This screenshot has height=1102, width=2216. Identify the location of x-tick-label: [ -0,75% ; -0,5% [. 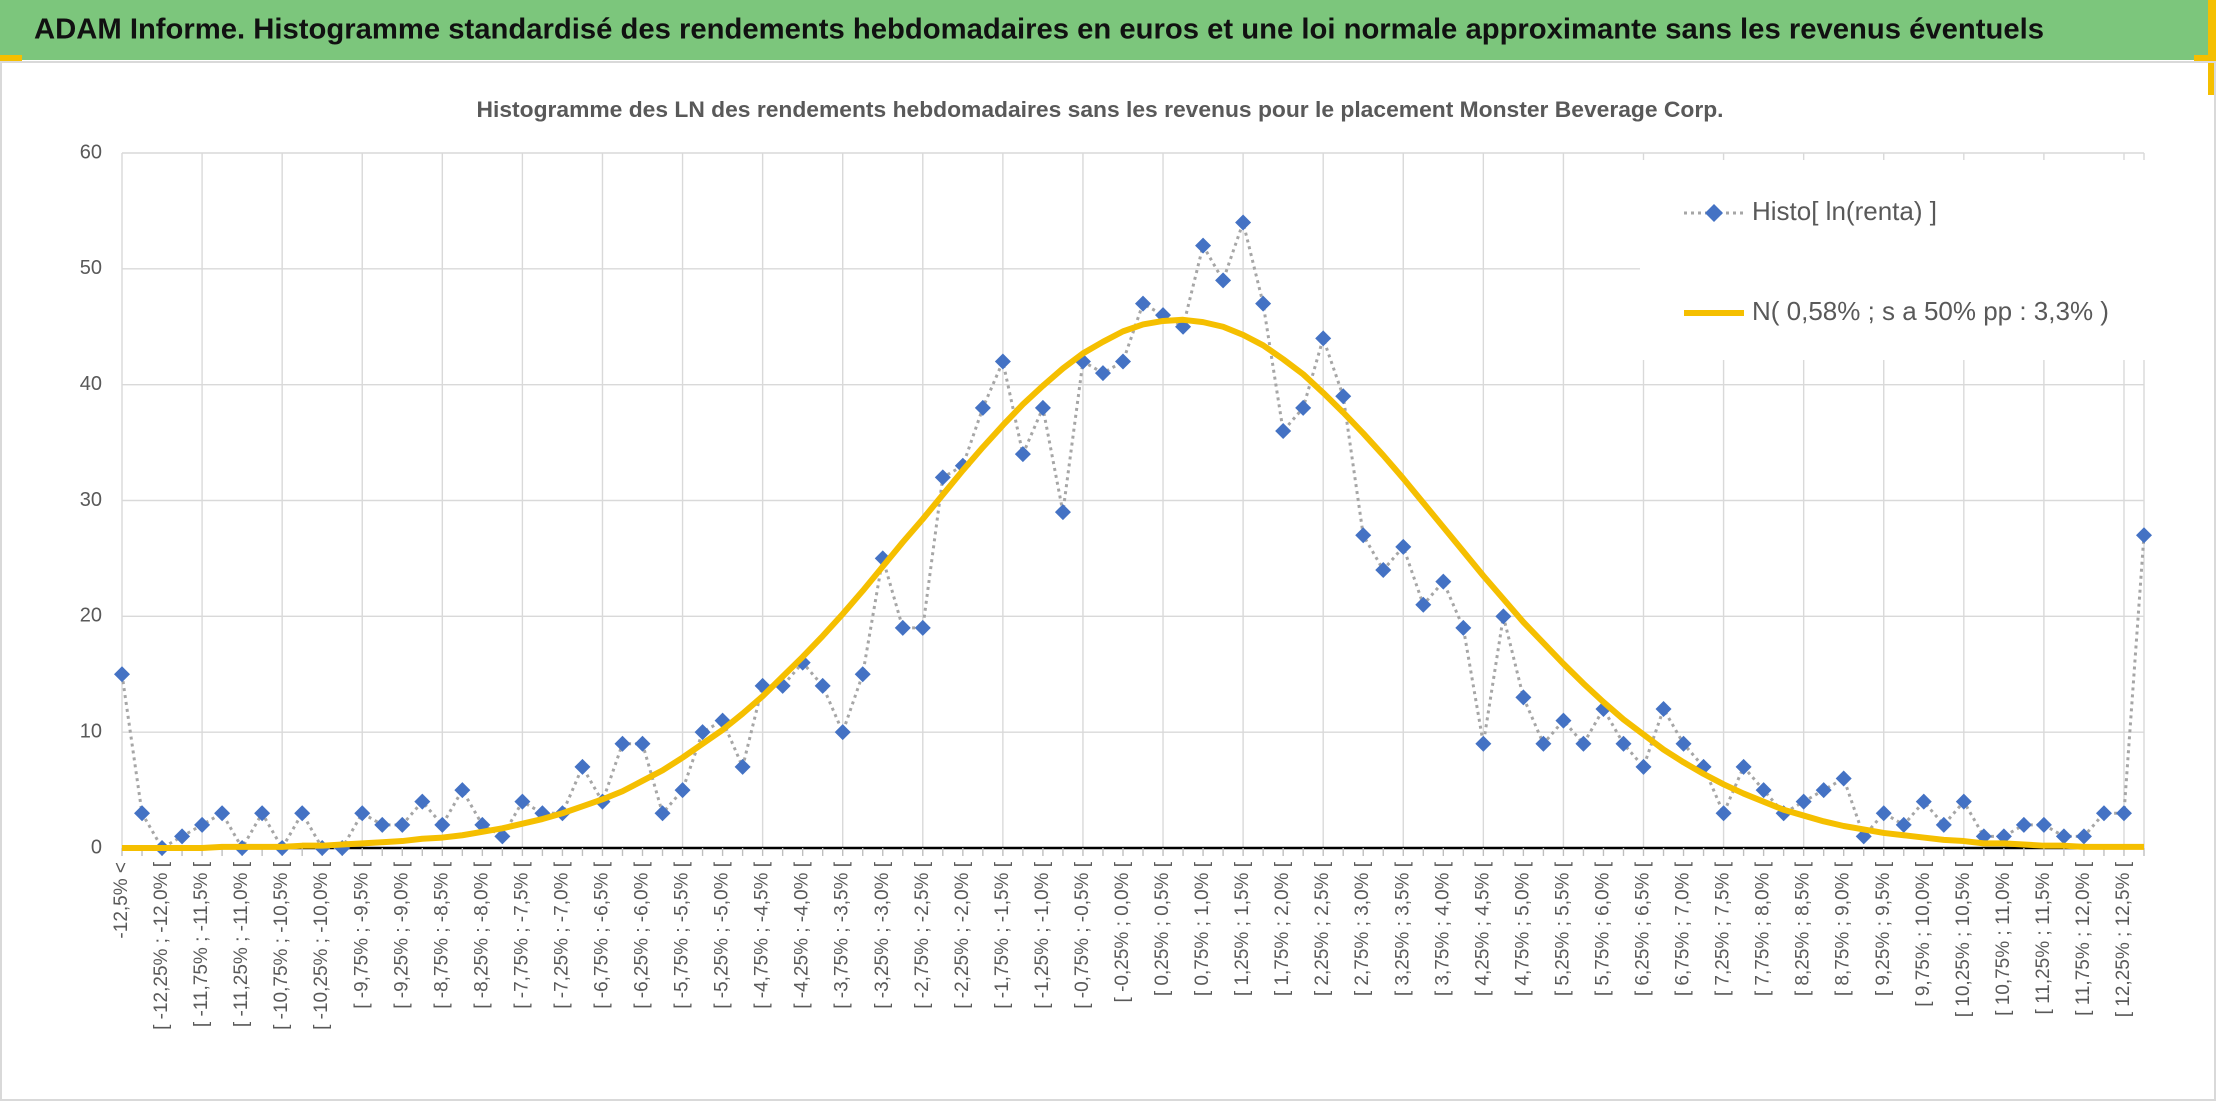
(1082, 935).